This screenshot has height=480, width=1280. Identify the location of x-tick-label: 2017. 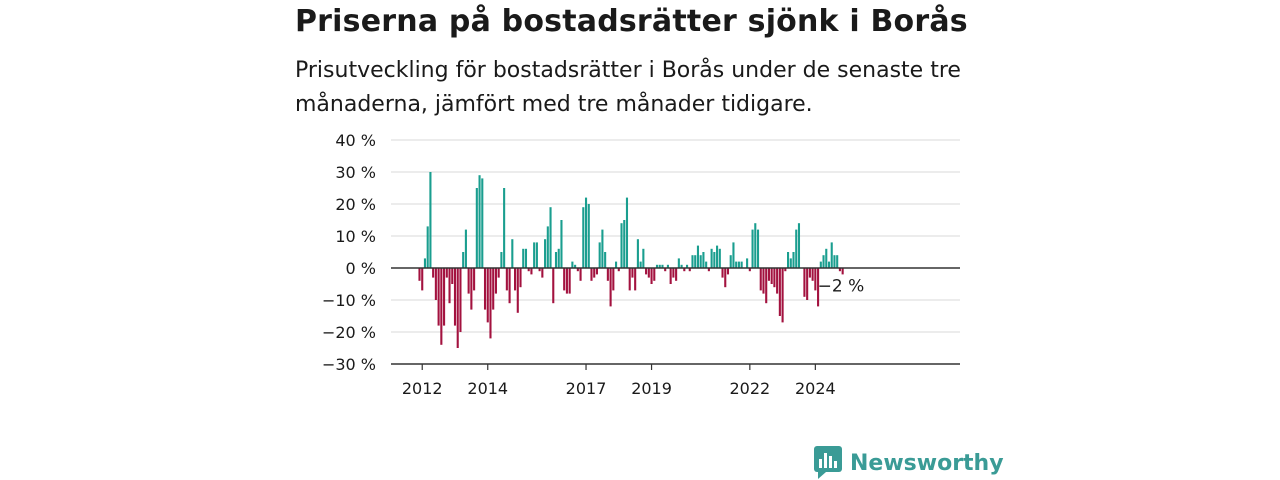
(586, 388).